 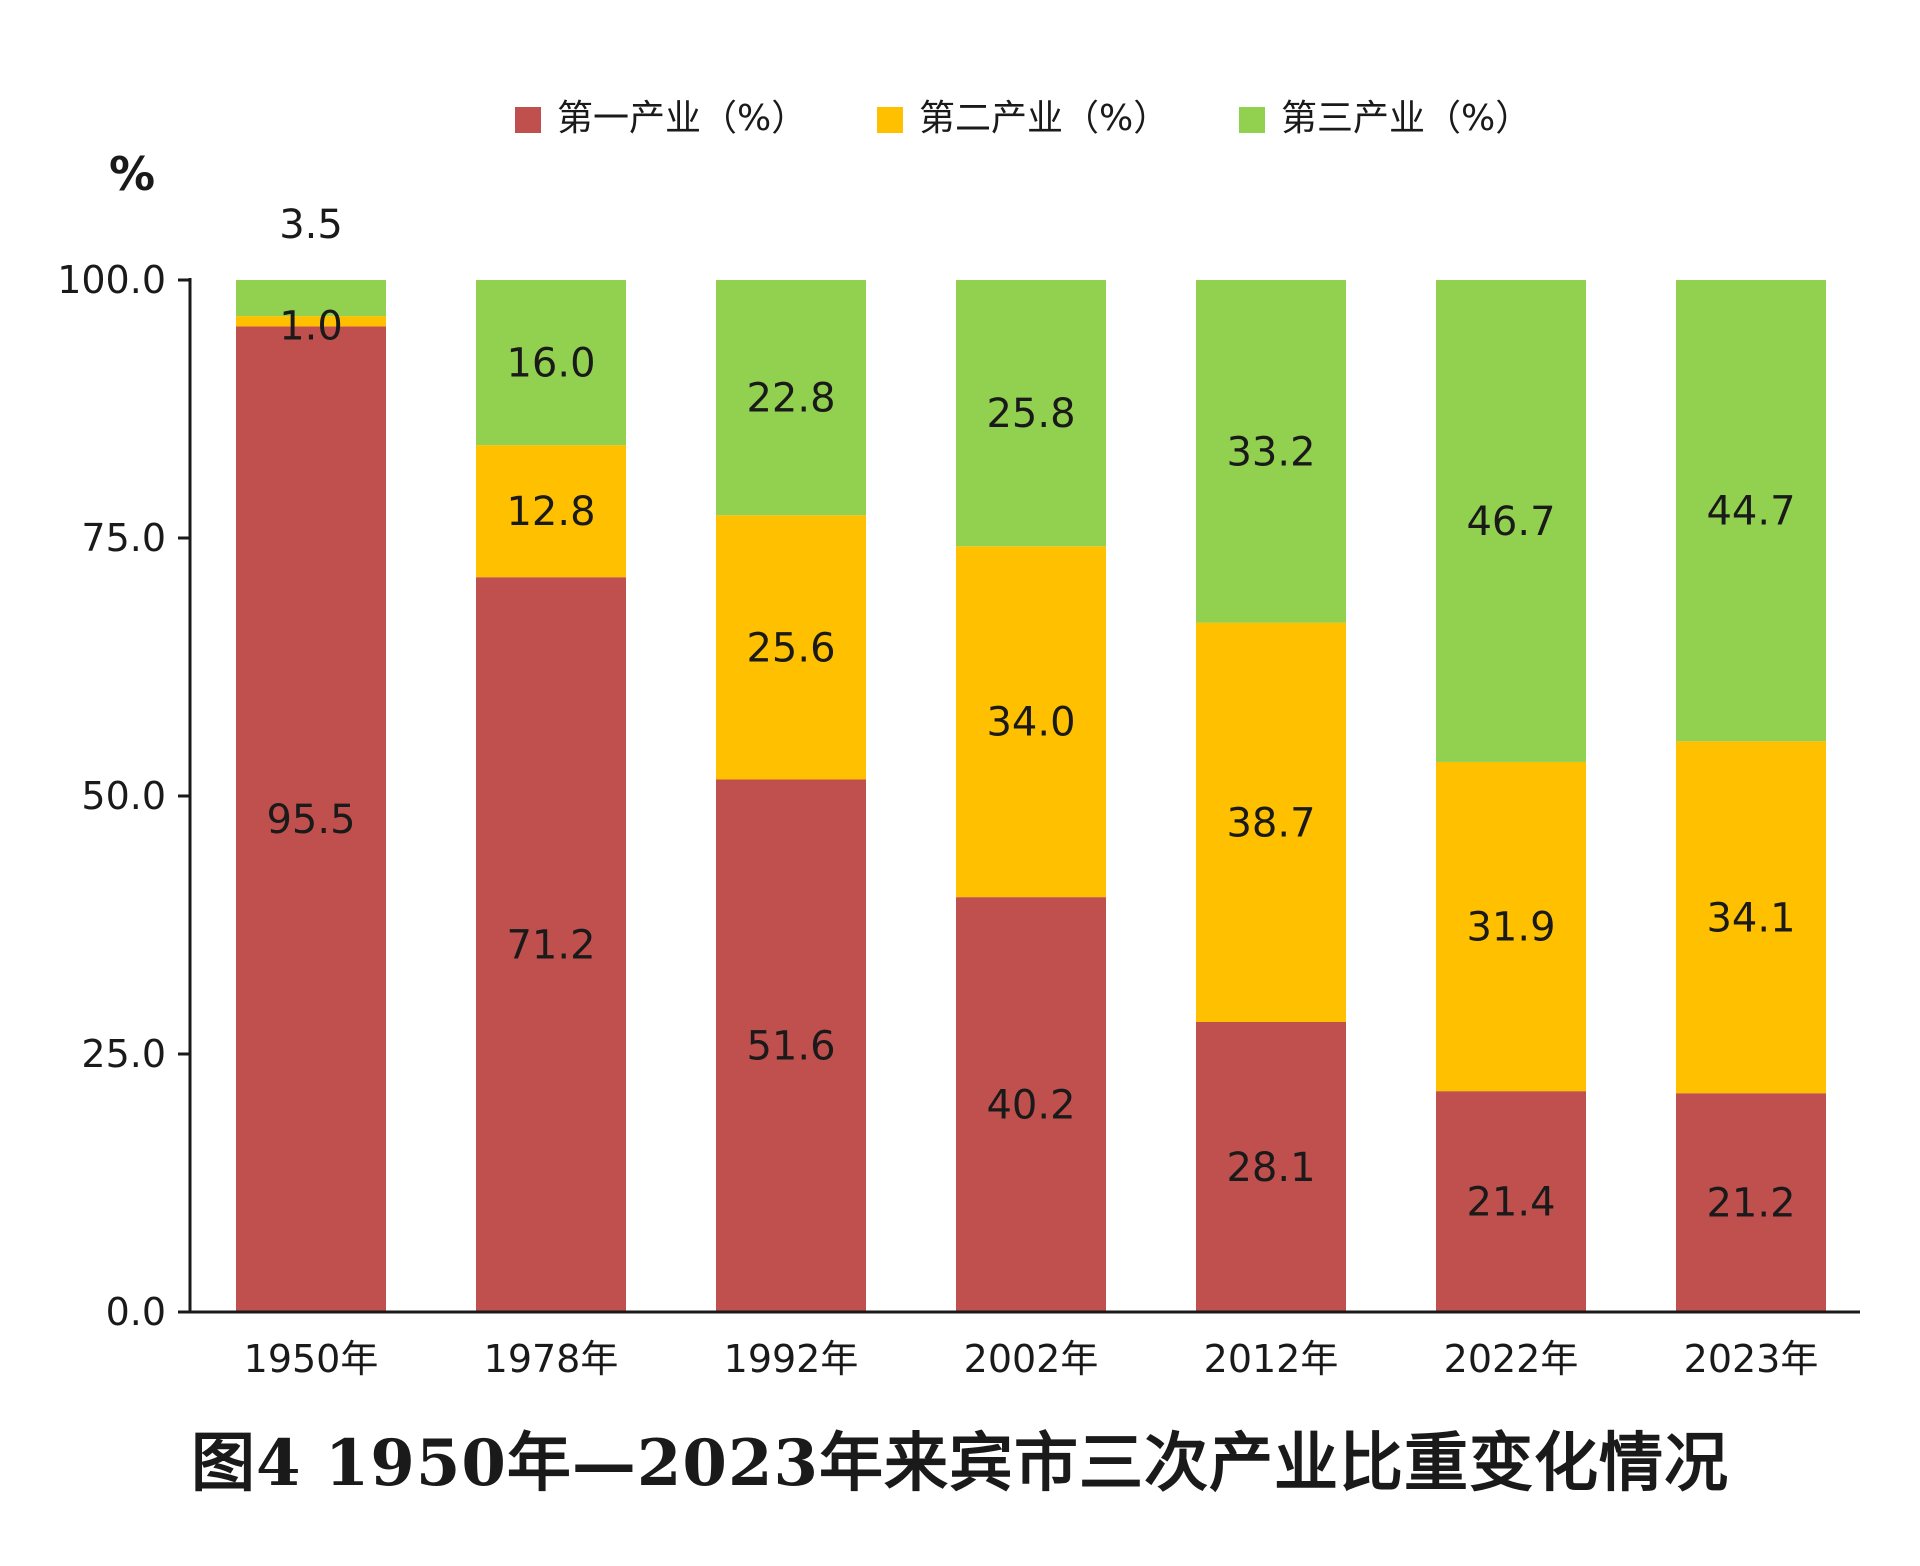 What do you see at coordinates (111, 280) in the screenshot?
I see `y-tick-label-5: 100.0` at bounding box center [111, 280].